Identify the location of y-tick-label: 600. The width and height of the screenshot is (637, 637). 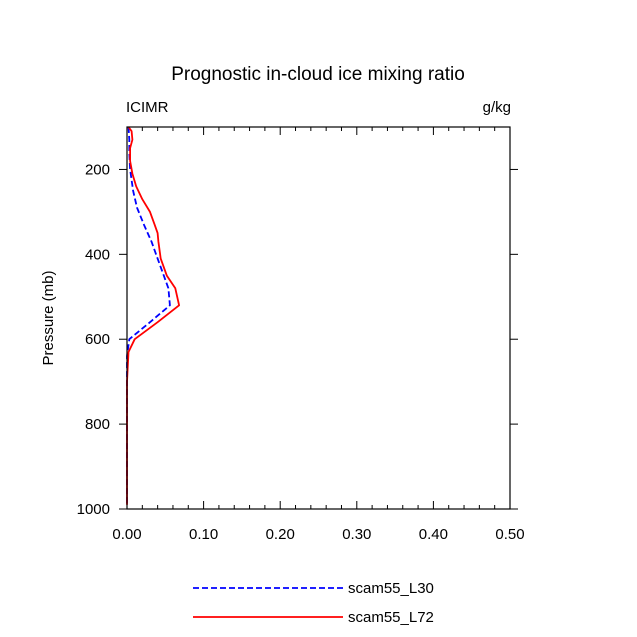
(97, 339).